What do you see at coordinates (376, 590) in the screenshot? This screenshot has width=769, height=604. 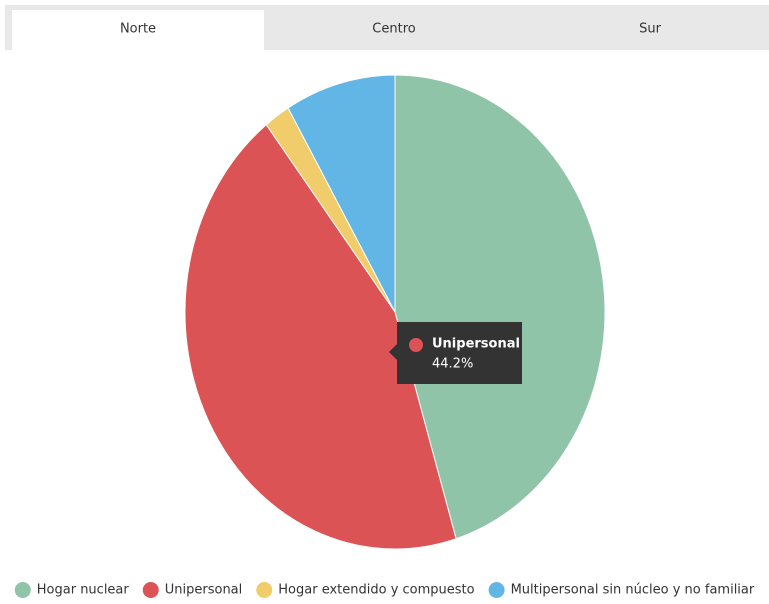 I see `legend-label: Hogar extendido y compuesto` at bounding box center [376, 590].